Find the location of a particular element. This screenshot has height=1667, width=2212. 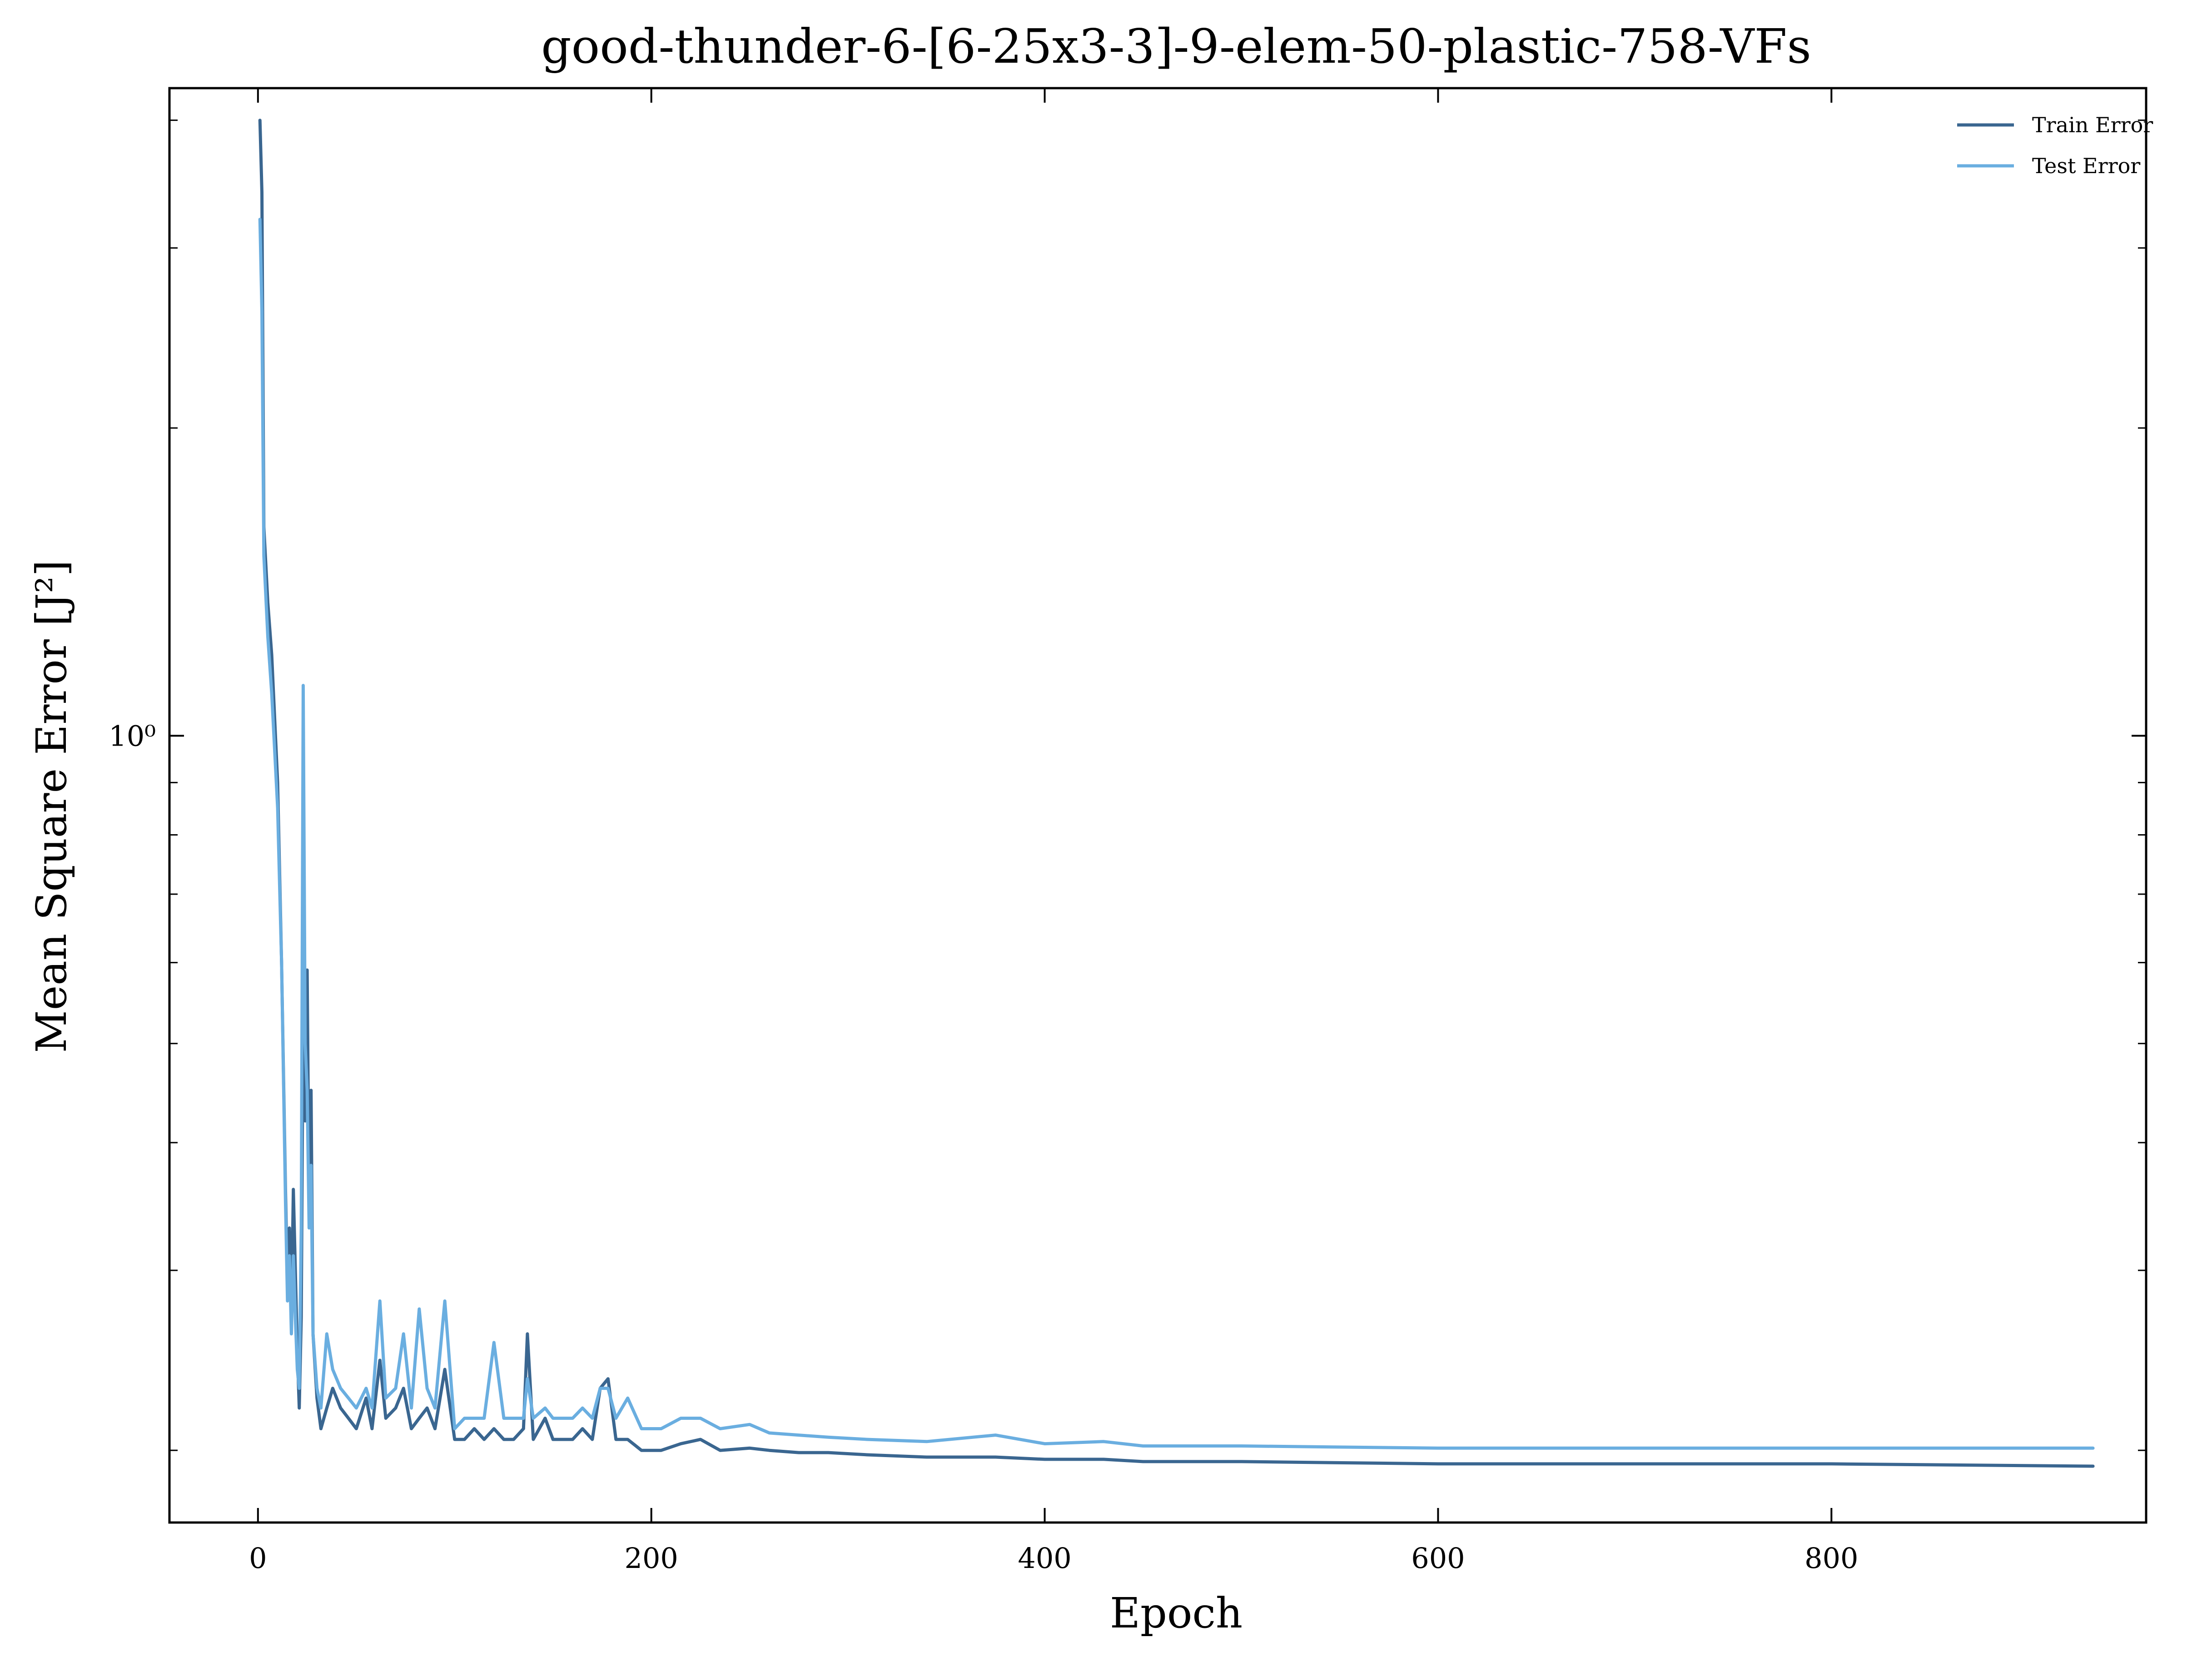

legend-label-test: Test Error is located at coordinates (2086, 166).